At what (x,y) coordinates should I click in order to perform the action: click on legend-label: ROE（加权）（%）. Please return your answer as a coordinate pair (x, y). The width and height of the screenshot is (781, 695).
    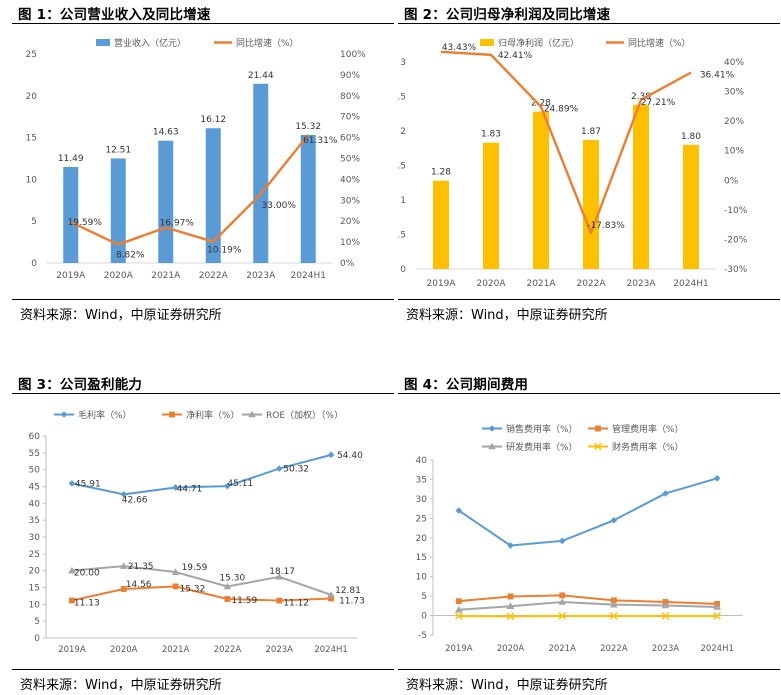
    Looking at the image, I should click on (304, 415).